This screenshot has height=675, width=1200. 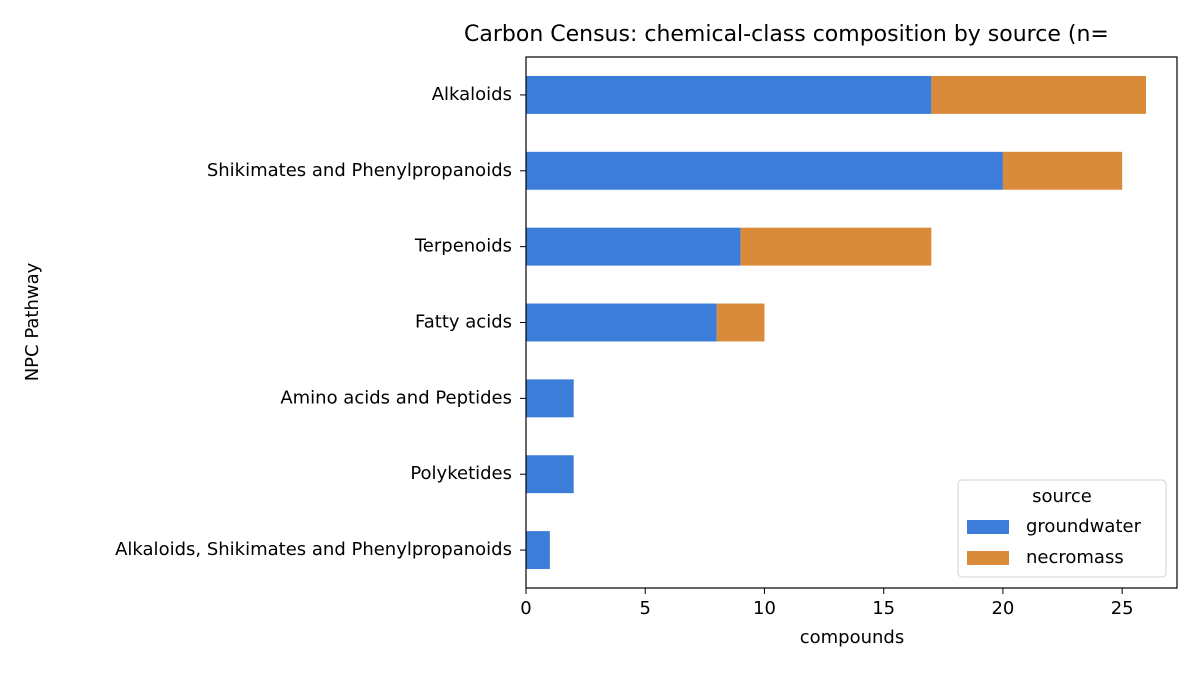 What do you see at coordinates (764, 608) in the screenshot?
I see `x-tick-label: 10` at bounding box center [764, 608].